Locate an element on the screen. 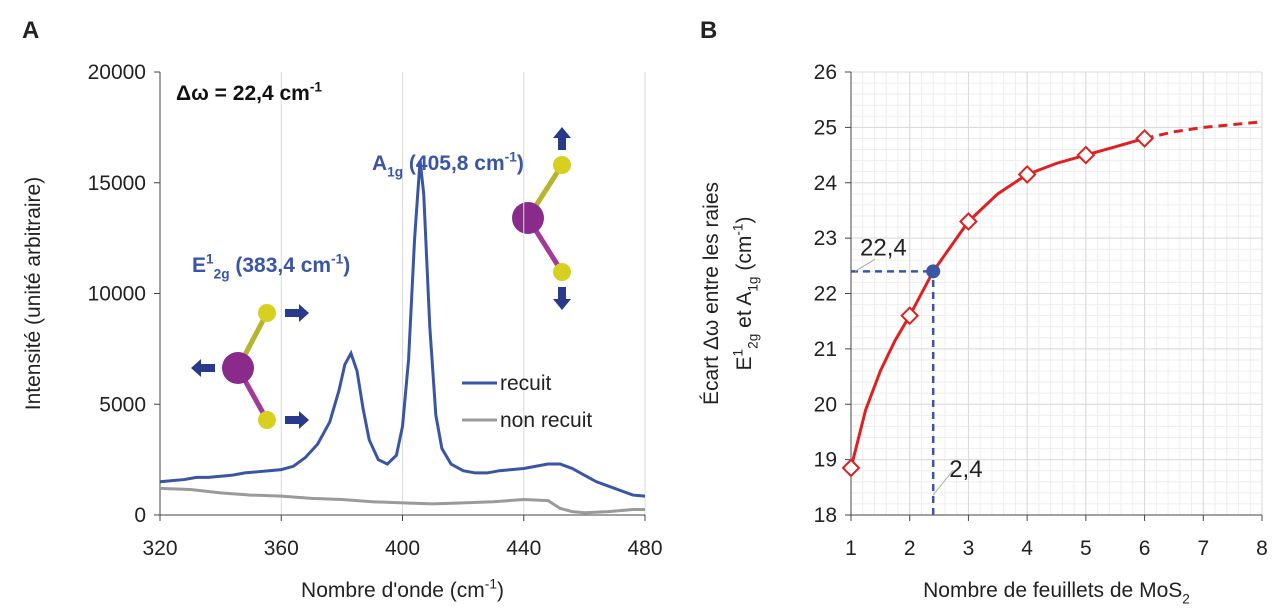 The height and width of the screenshot is (615, 1282). annotation: A1g (405,8 cm-1) is located at coordinates (448, 165).